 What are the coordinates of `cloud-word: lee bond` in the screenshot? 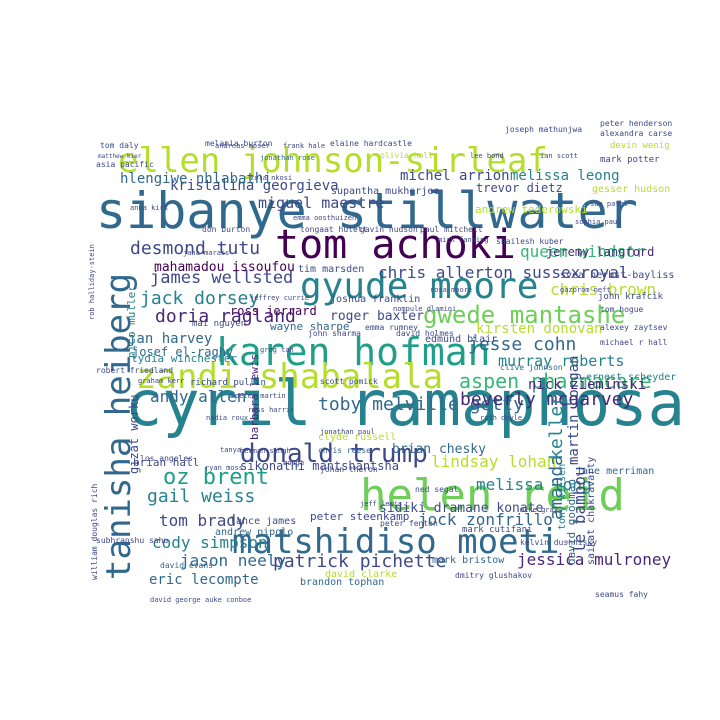 It's located at (487, 156).